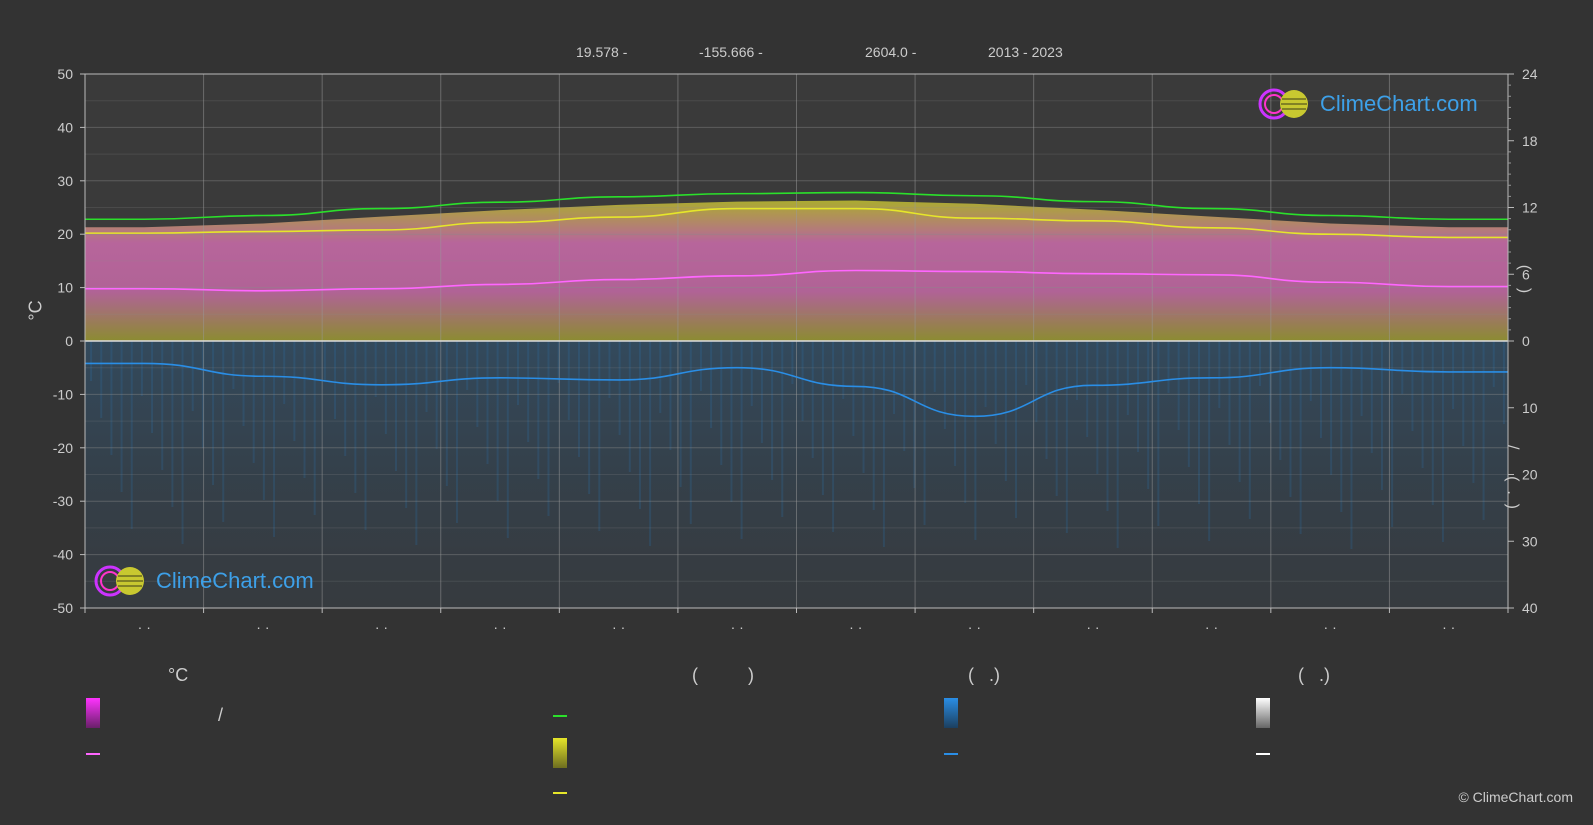 The width and height of the screenshot is (1593, 825). Describe the element at coordinates (93, 754) in the screenshot. I see `legend-line-temp` at that location.